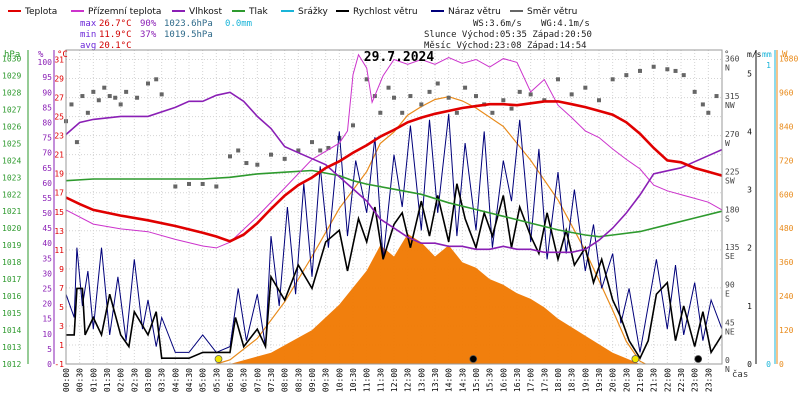  I want to click on x-tick-label: 23:30, so click(708, 380).